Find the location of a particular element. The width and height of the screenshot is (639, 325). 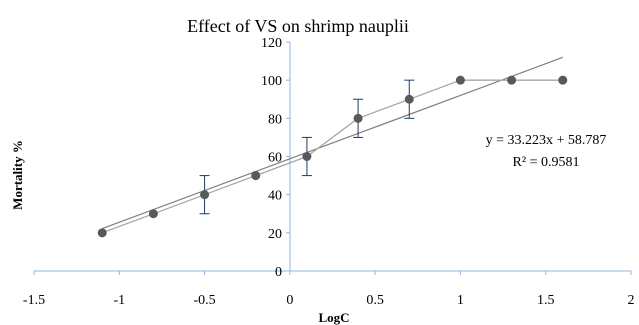

trendline-annotation: y = 33.223x + 58.787 R² = 0.9581 is located at coordinates (546, 151).